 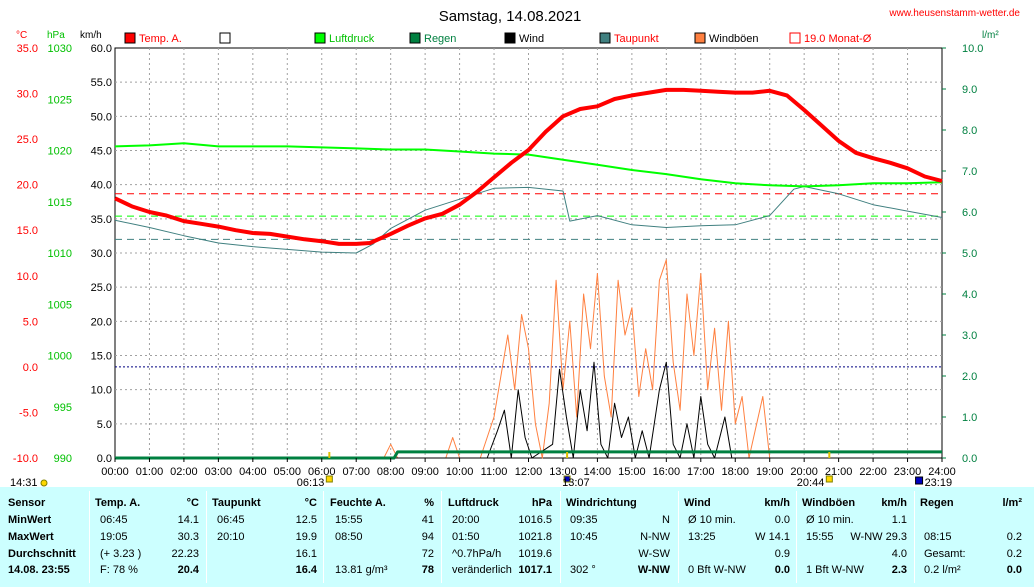 What do you see at coordinates (63, 408) in the screenshot?
I see `press-axis-tick: 995` at bounding box center [63, 408].